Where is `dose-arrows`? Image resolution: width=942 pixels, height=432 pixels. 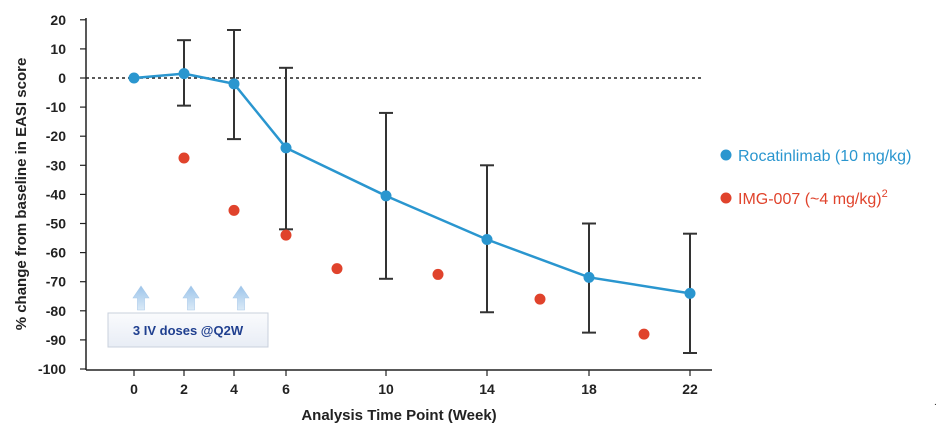 dose-arrows is located at coordinates (191, 298).